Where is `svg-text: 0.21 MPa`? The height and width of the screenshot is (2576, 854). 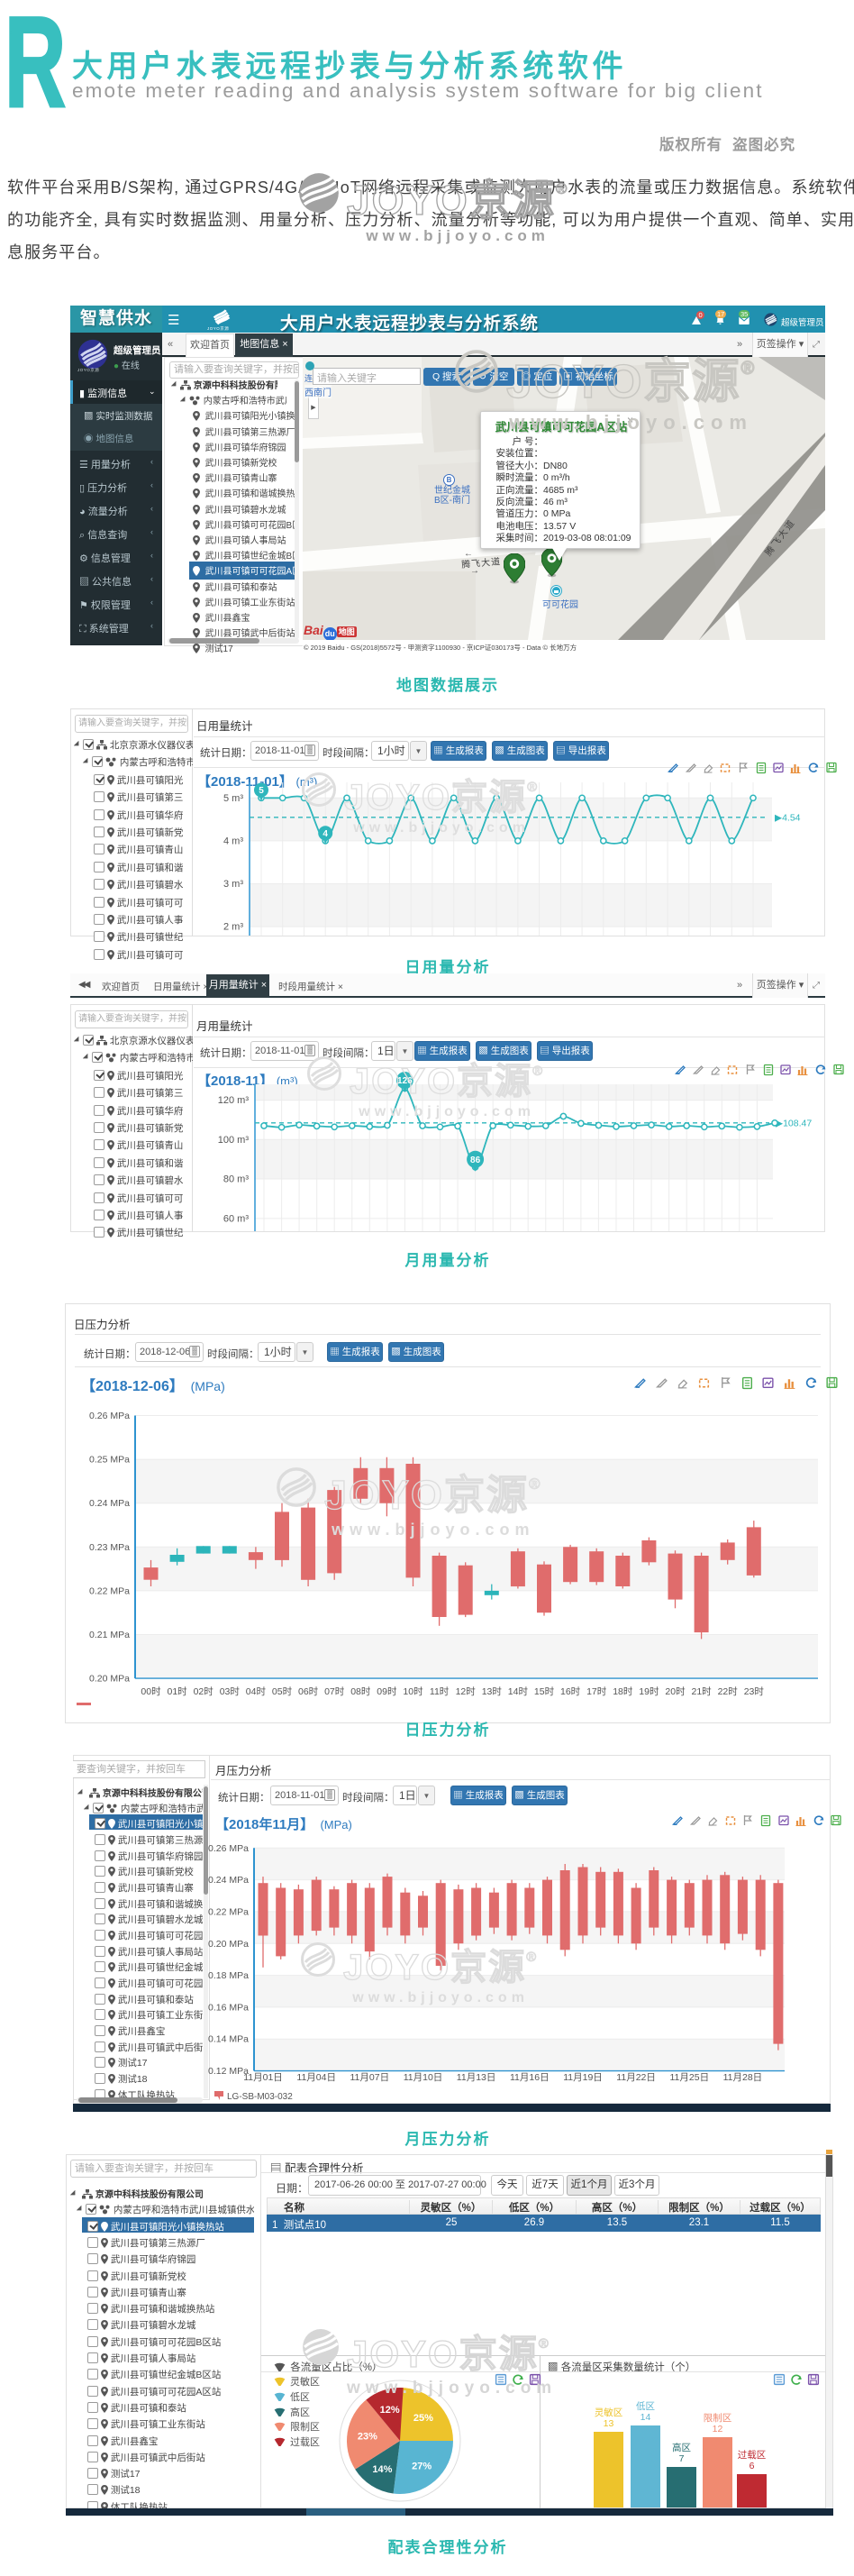 svg-text: 0.21 MPa is located at coordinates (109, 1635).